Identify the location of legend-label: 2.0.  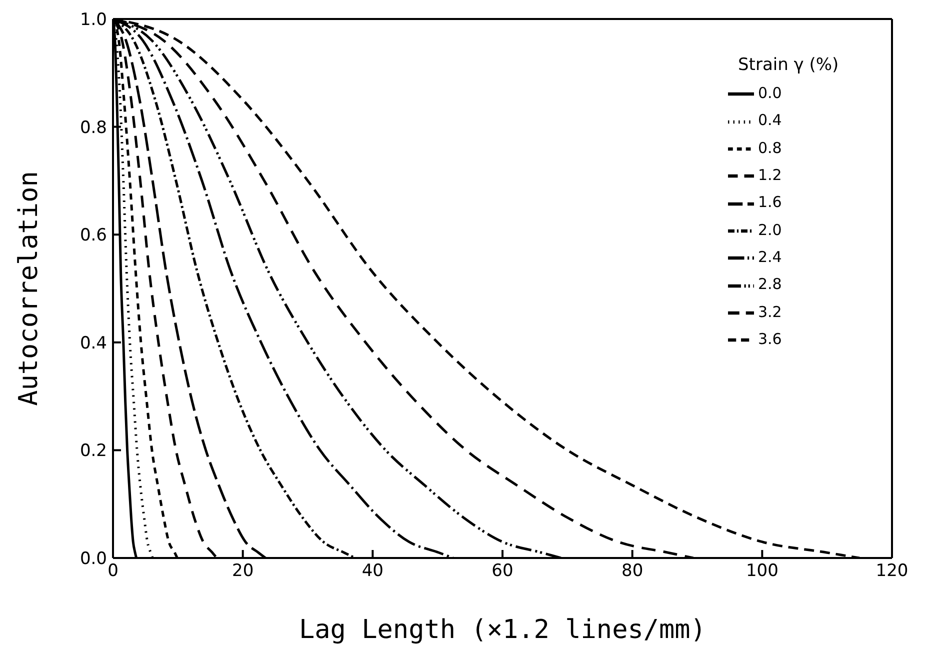
(770, 229).